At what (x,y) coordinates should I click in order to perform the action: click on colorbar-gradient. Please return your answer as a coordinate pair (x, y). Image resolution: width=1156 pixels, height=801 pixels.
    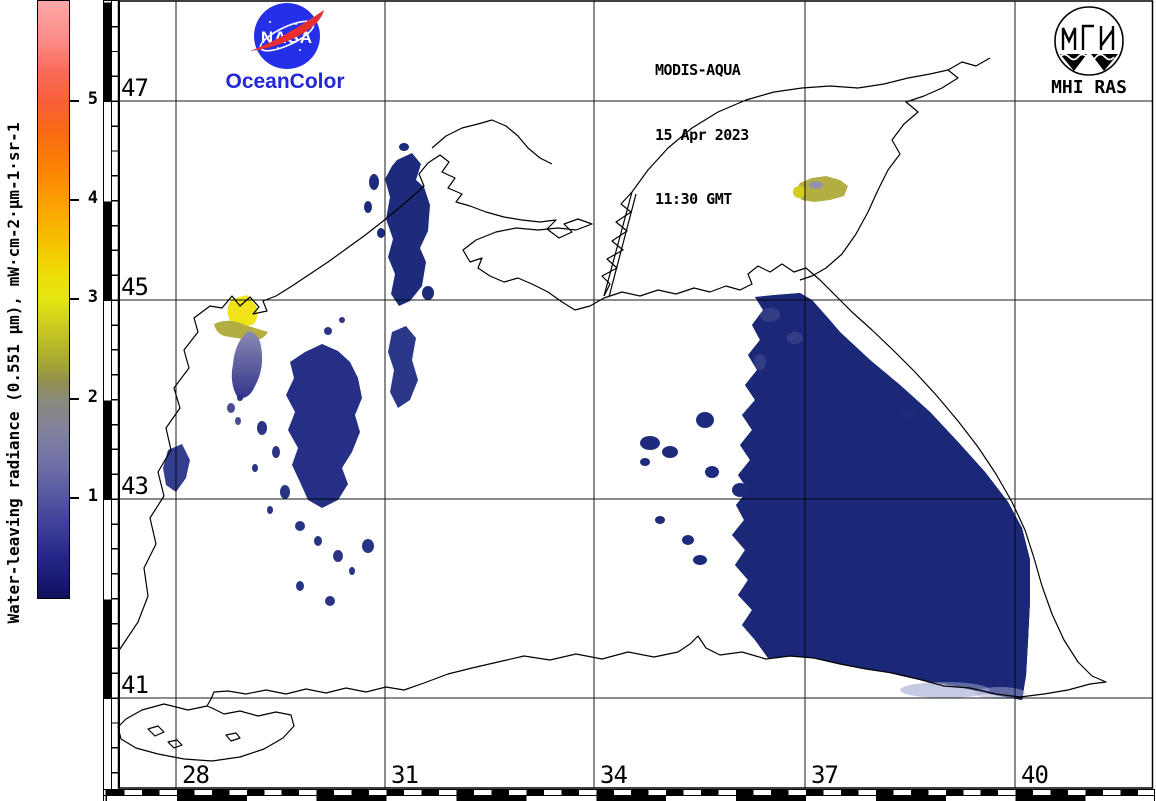
    Looking at the image, I should click on (53, 299).